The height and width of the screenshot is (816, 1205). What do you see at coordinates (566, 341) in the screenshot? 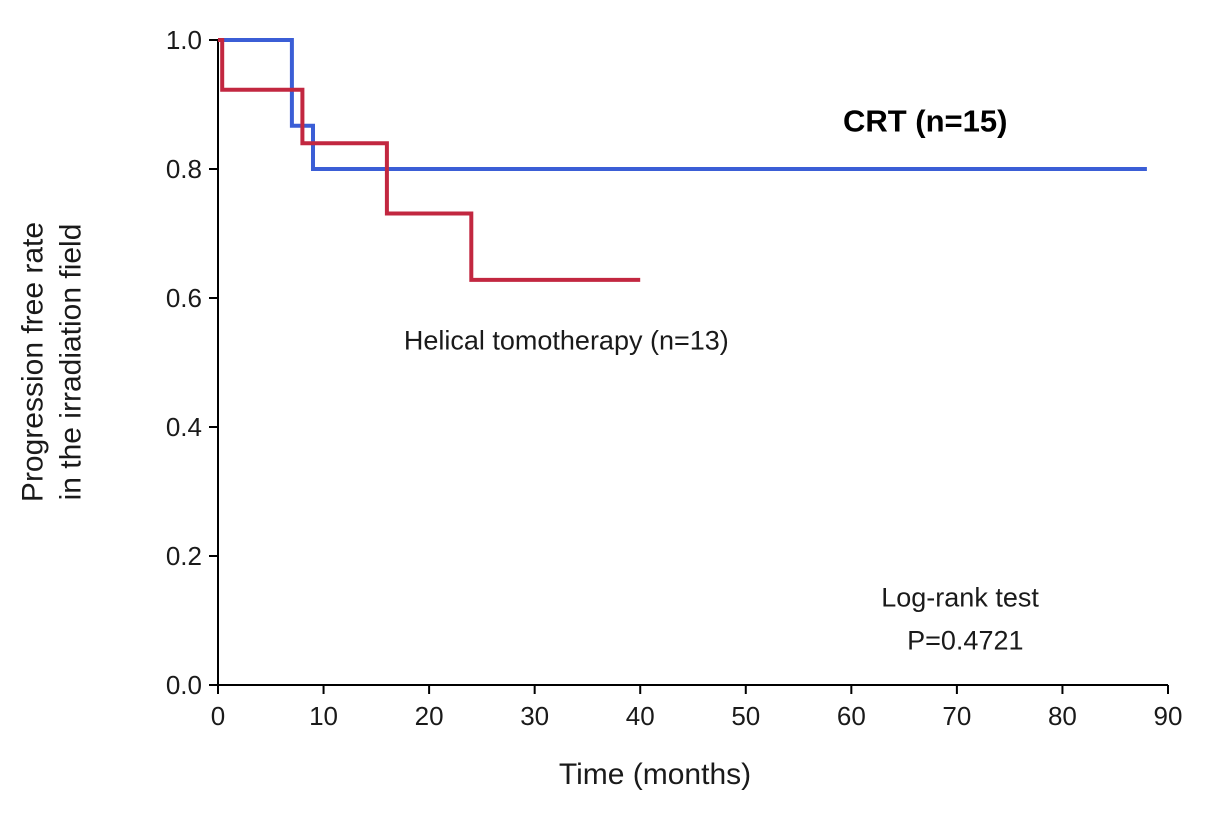
I see `annotation-1: Helical tomotherapy (n=13)` at bounding box center [566, 341].